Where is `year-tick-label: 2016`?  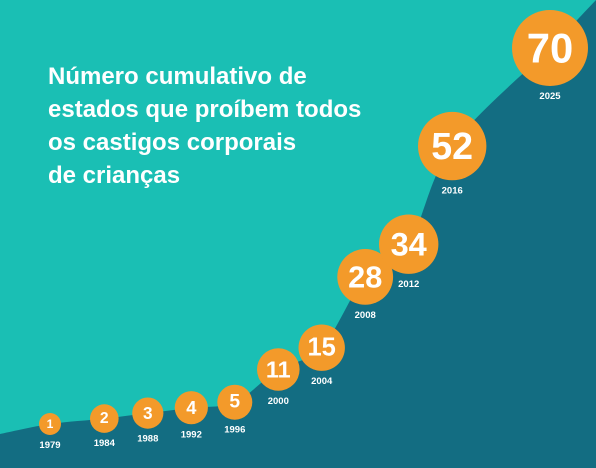 year-tick-label: 2016 is located at coordinates (452, 190).